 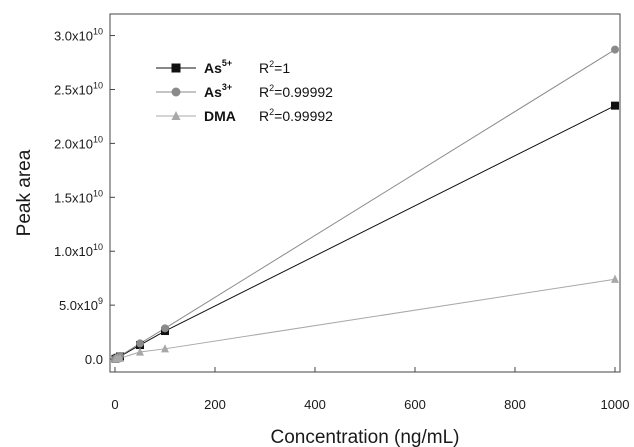 I want to click on y-tick-mantissa: 5.0x10, so click(x=78, y=305).